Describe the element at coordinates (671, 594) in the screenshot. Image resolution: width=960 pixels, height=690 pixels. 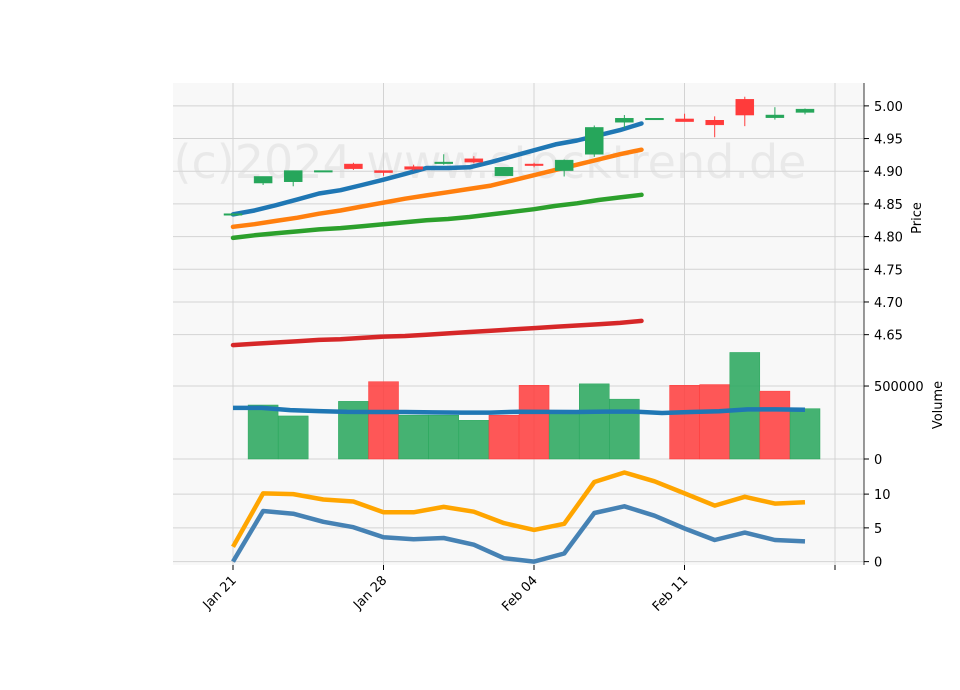
I see `x-tick-label: Feb 11` at that location.